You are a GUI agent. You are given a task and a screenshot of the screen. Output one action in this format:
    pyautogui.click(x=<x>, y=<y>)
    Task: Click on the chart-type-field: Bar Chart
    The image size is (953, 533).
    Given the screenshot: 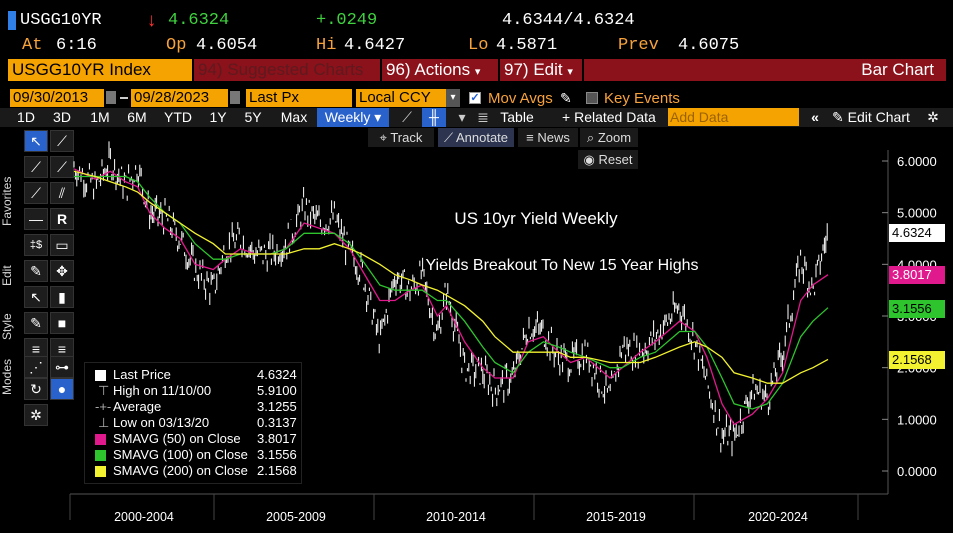 What is the action you would take?
    pyautogui.click(x=765, y=70)
    